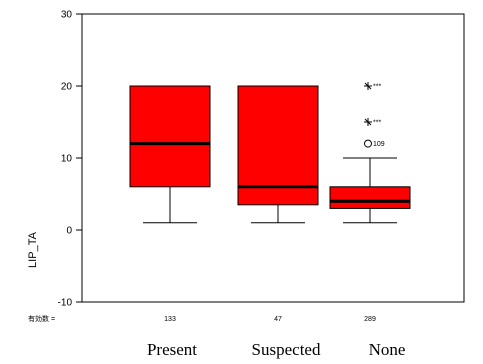 Image resolution: width=483 pixels, height=364 pixels. What do you see at coordinates (379, 144) in the screenshot?
I see `outlier-label: 109` at bounding box center [379, 144].